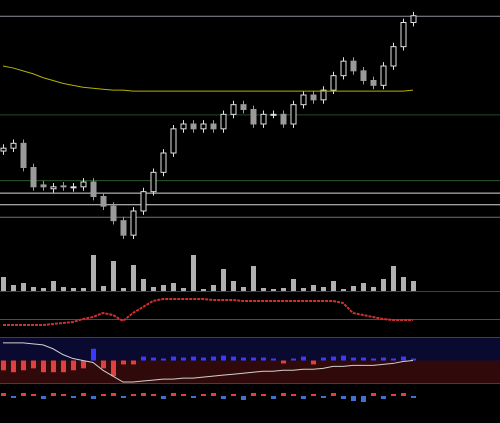  What do you see at coordinates (250, 371) in the screenshot?
I see `band-lower` at bounding box center [250, 371].